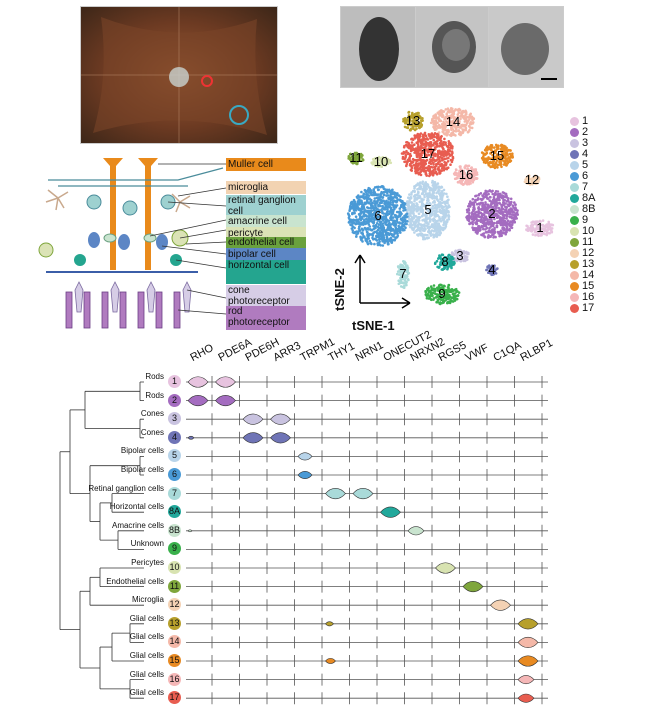 Image resolution: width=661 pixels, height=721 pixels. Describe the element at coordinates (413, 120) in the screenshot. I see `tsne-cluster-label: 13` at that location.